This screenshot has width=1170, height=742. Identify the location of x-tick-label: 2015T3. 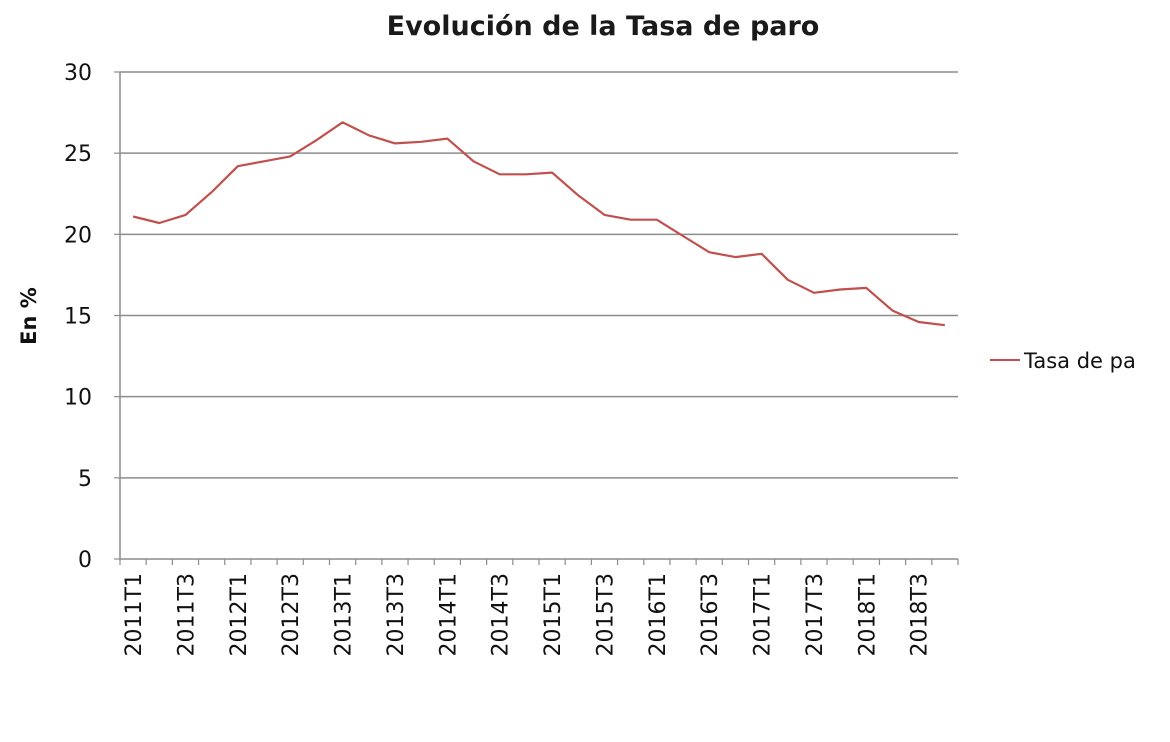
(605, 614).